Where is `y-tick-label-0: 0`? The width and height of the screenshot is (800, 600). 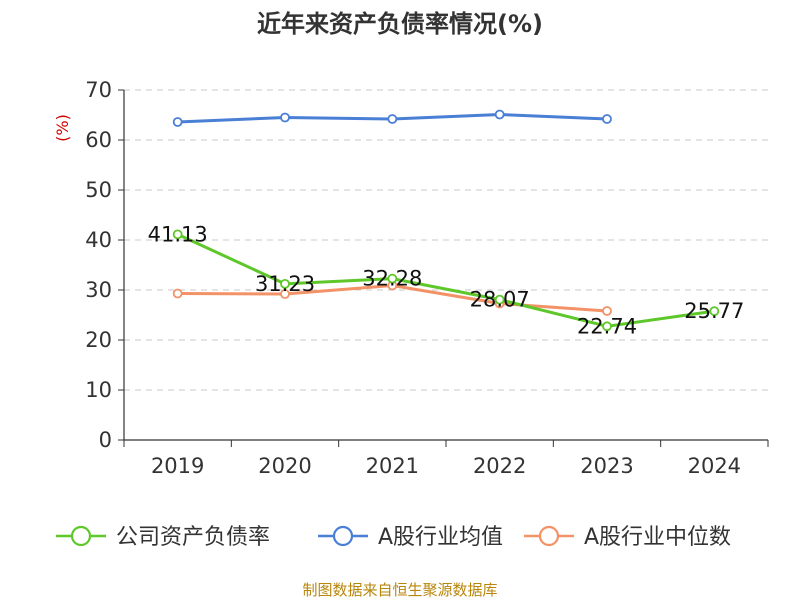 y-tick-label-0: 0 is located at coordinates (105, 440).